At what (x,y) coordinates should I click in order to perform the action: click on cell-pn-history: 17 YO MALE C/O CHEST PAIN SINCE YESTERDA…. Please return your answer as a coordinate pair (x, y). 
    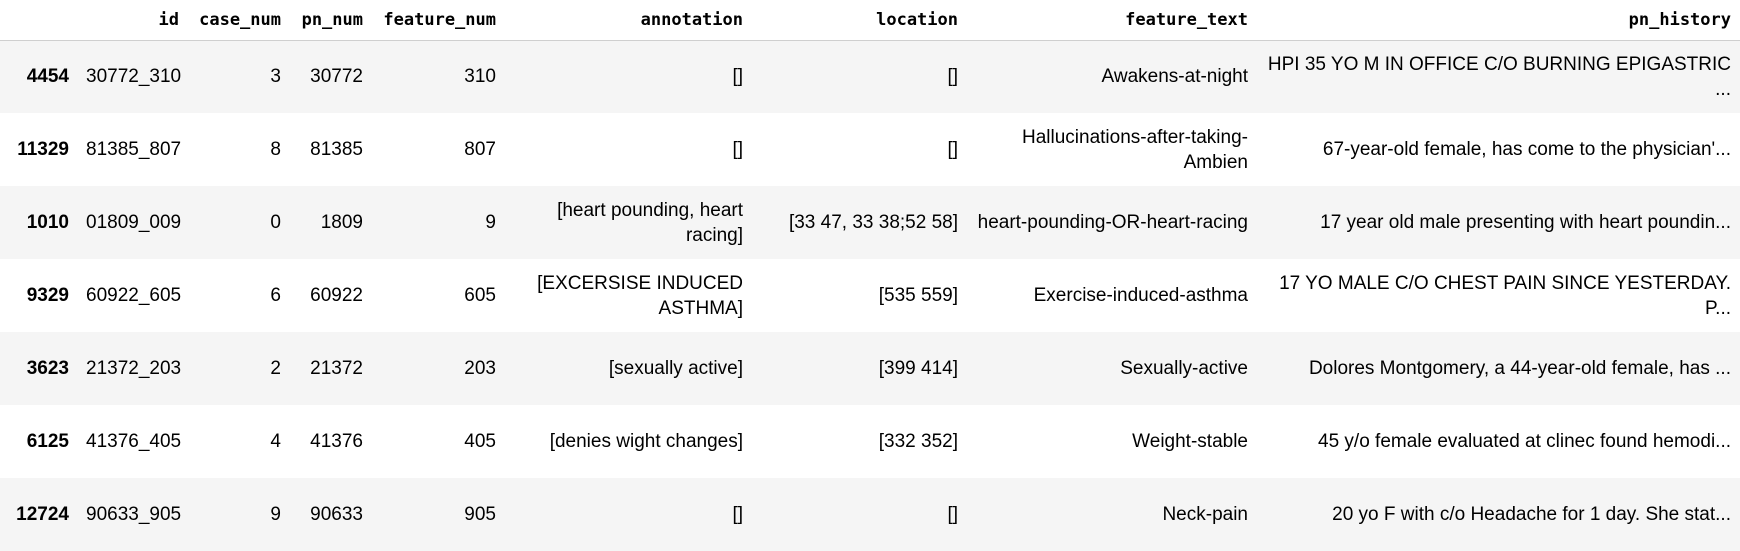
    Looking at the image, I should click on (1505, 295).